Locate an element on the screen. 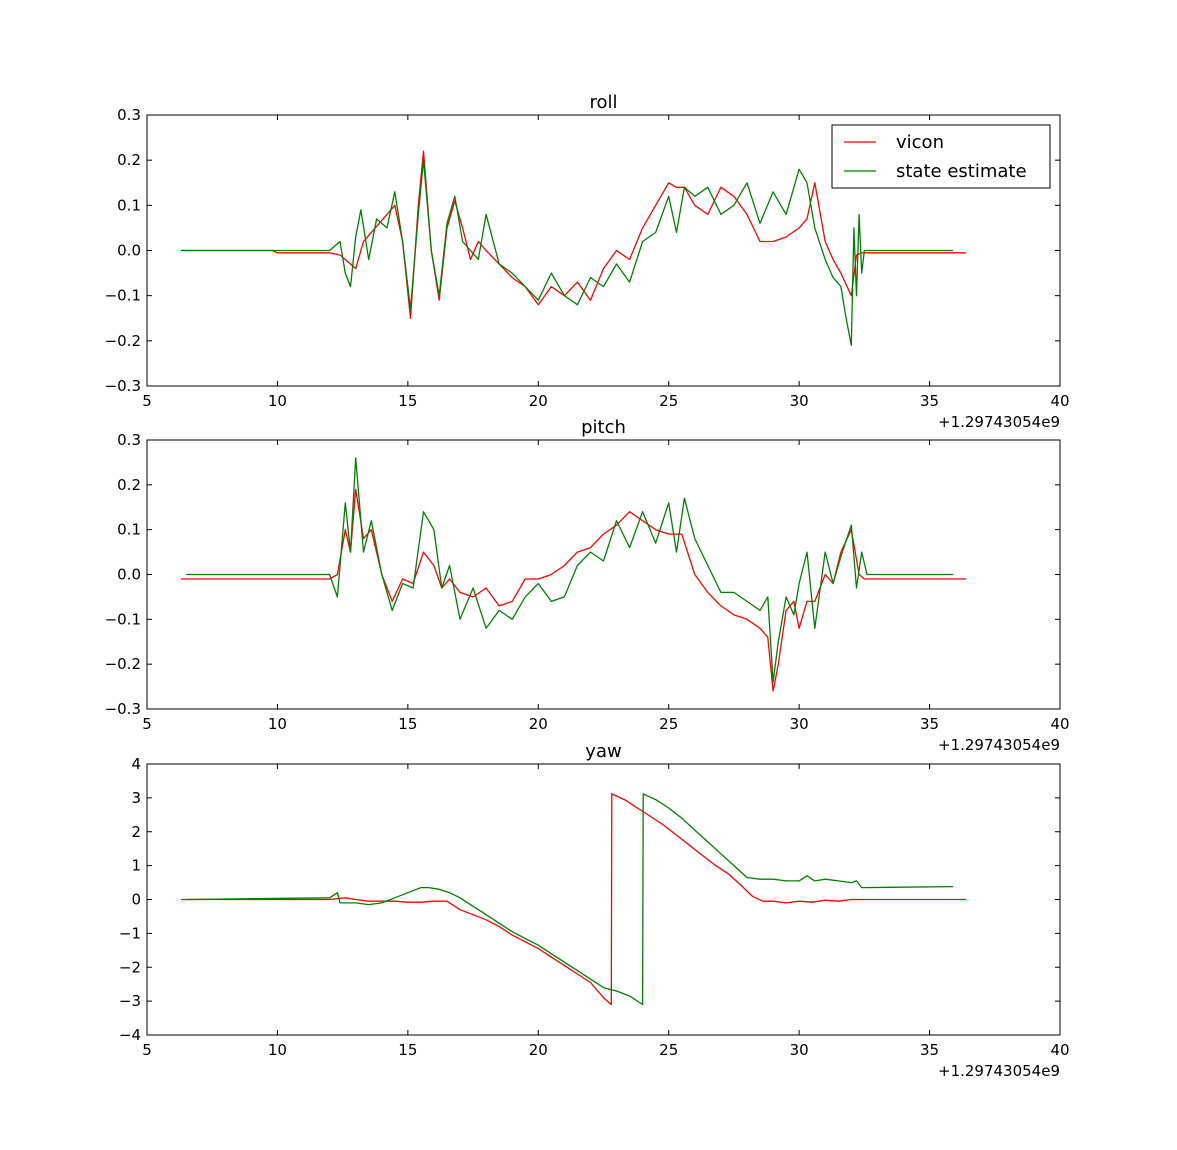  legend: vicon state estimate is located at coordinates (941, 156).